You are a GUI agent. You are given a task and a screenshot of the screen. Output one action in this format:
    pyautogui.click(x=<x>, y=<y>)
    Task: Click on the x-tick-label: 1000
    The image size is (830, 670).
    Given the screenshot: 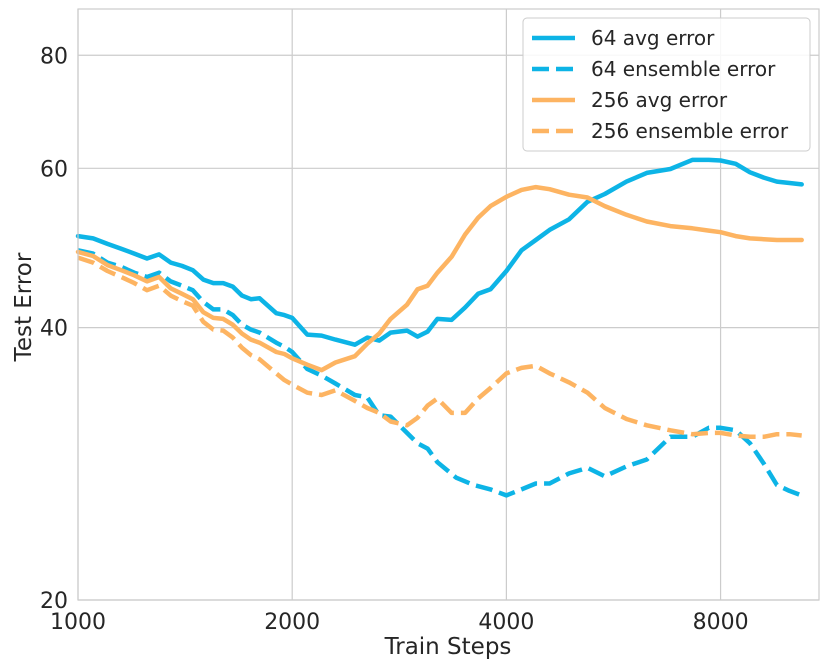 What is the action you would take?
    pyautogui.click(x=78, y=622)
    